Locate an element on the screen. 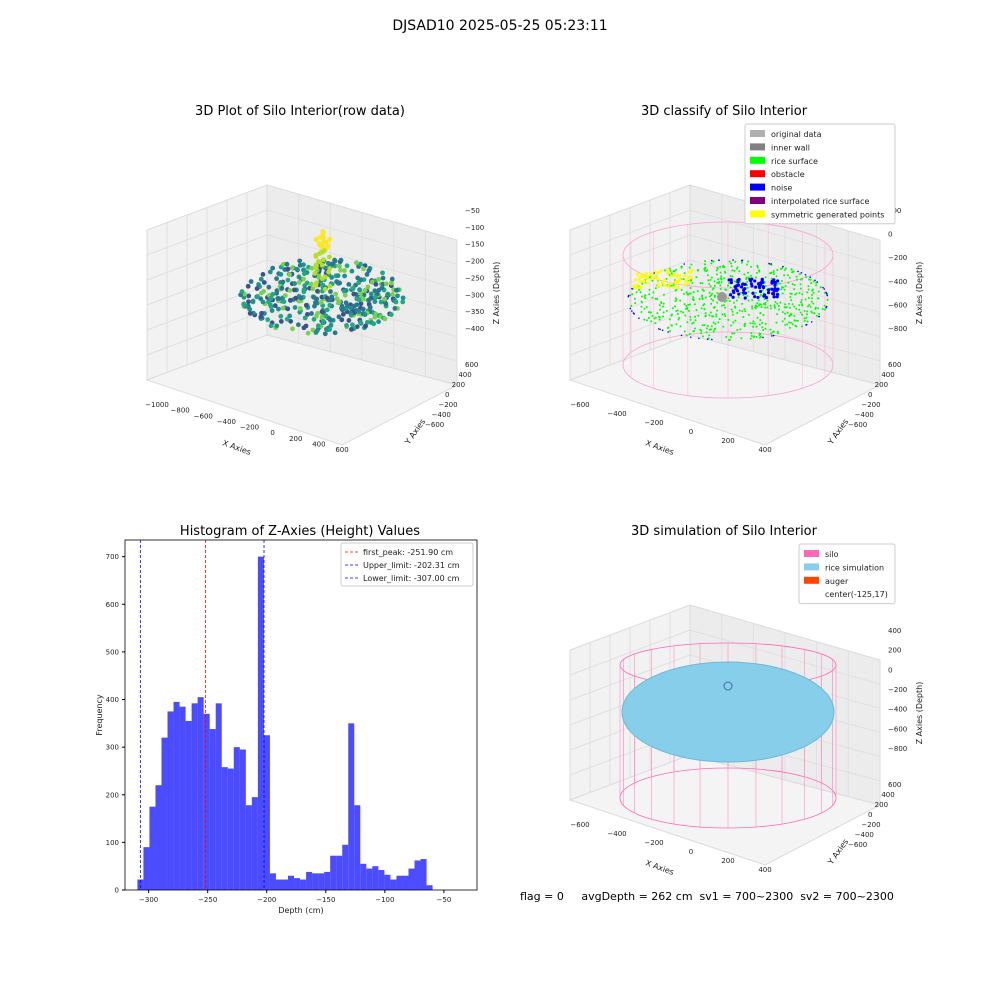 The image size is (1000, 1000). raw-z-tick: −300 is located at coordinates (474, 295).